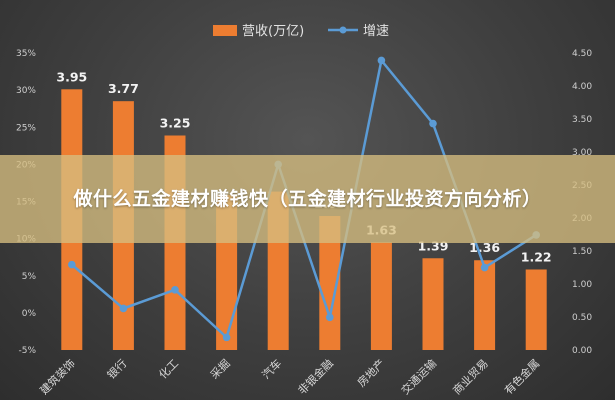  What do you see at coordinates (370, 372) in the screenshot?
I see `x-tick-label: 房地产` at bounding box center [370, 372].